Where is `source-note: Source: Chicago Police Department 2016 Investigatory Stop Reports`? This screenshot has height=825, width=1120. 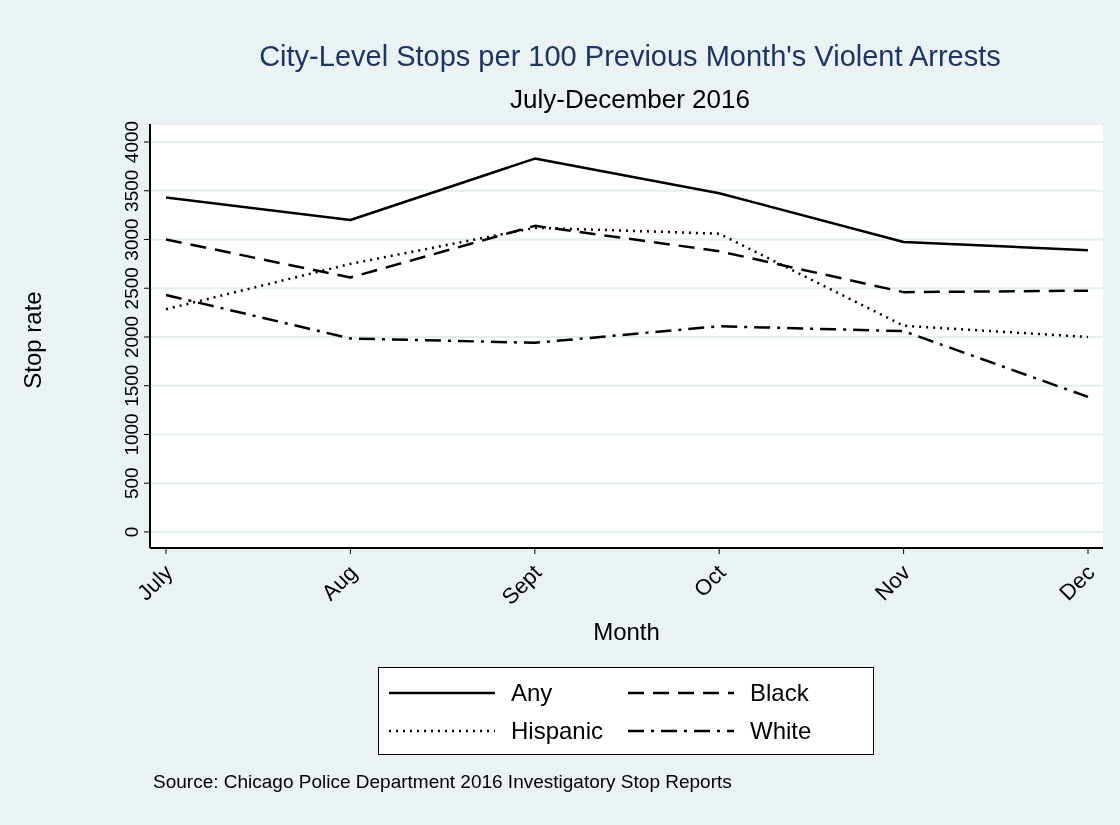
source-note: Source: Chicago Police Department 2016 Investigatory Stop Reports is located at coordinates (442, 782).